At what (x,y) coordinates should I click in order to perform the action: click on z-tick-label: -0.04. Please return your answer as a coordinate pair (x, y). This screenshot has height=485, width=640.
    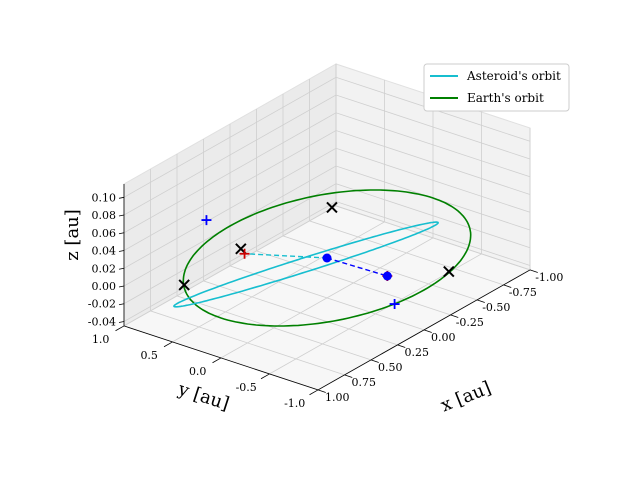
    Looking at the image, I should click on (102, 322).